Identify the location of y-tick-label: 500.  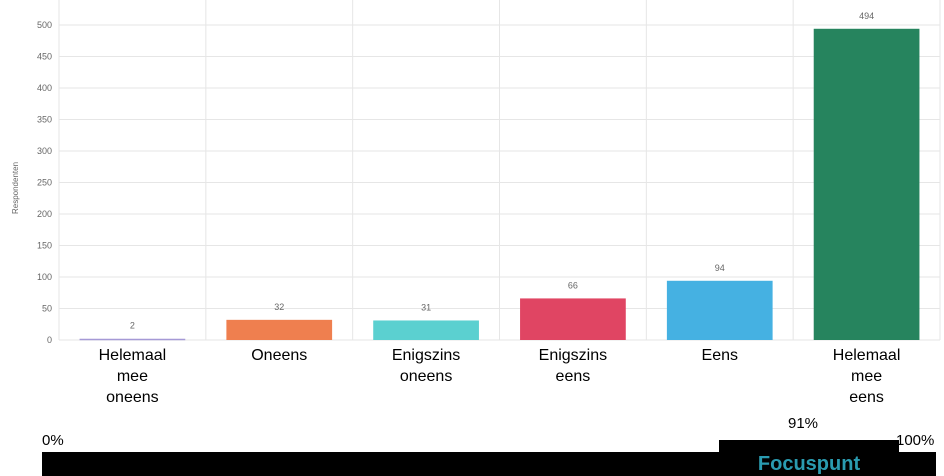
(44, 25).